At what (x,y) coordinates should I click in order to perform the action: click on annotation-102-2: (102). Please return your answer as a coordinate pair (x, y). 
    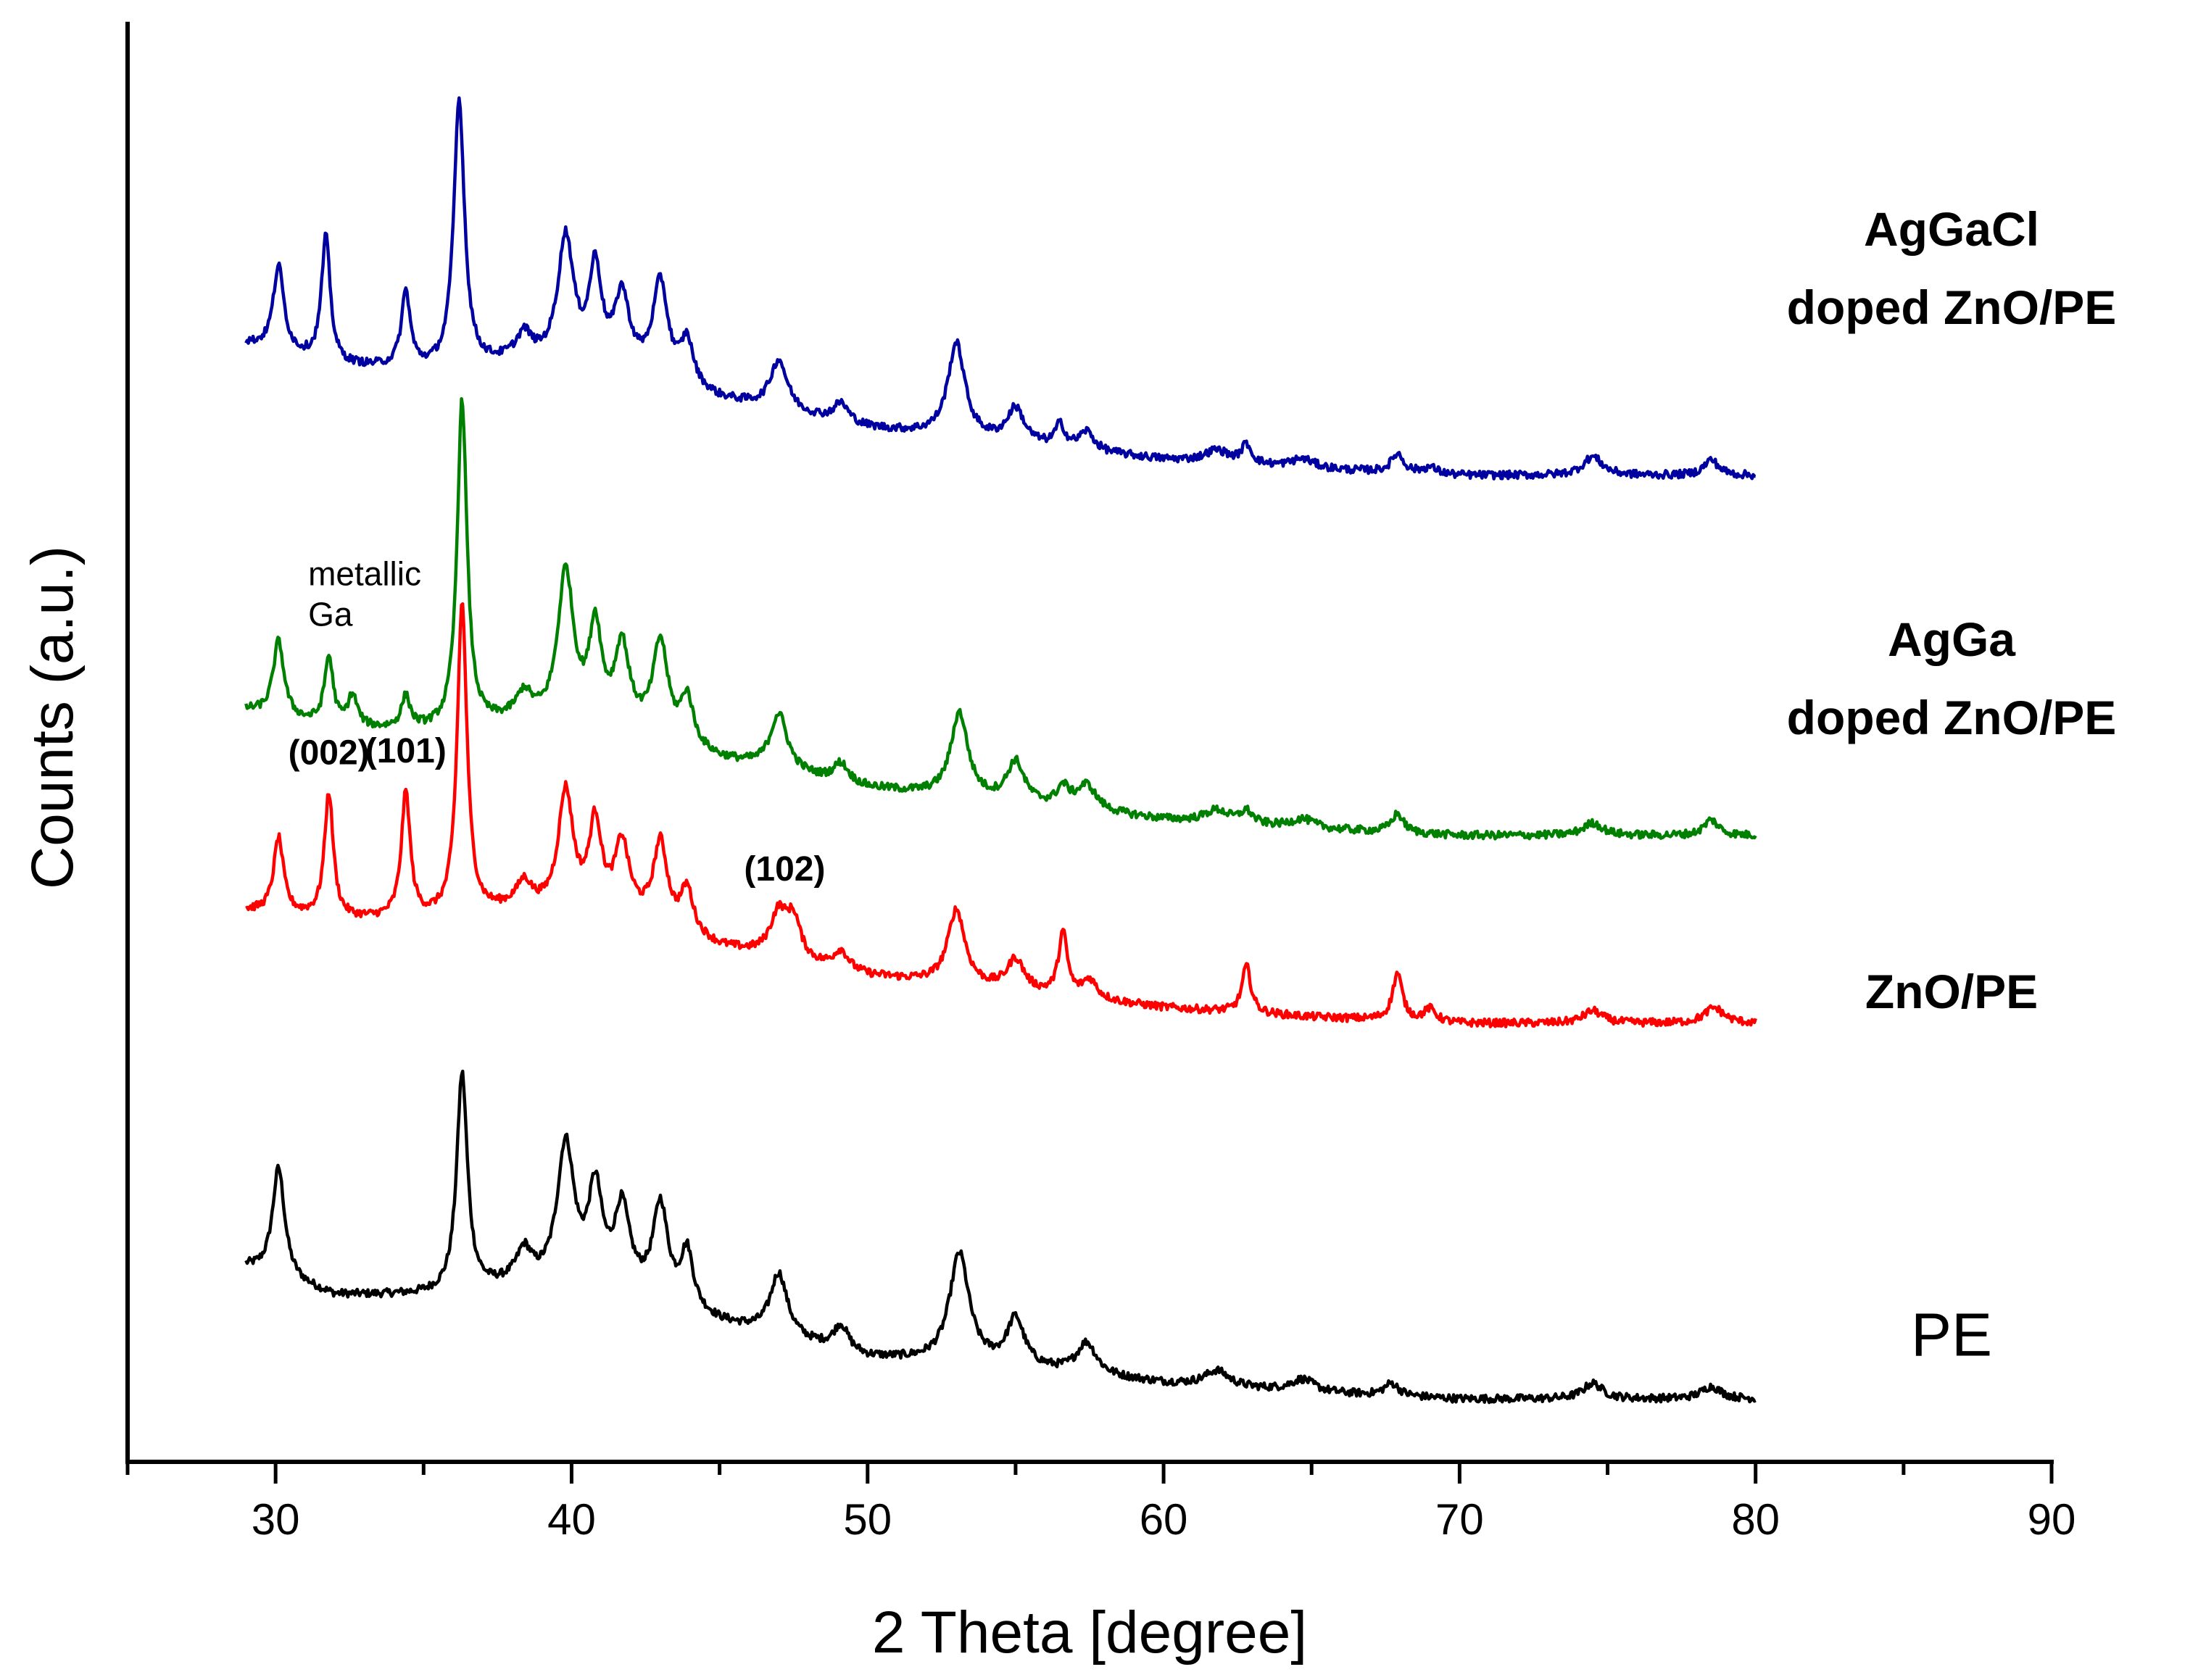
    Looking at the image, I should click on (784, 869).